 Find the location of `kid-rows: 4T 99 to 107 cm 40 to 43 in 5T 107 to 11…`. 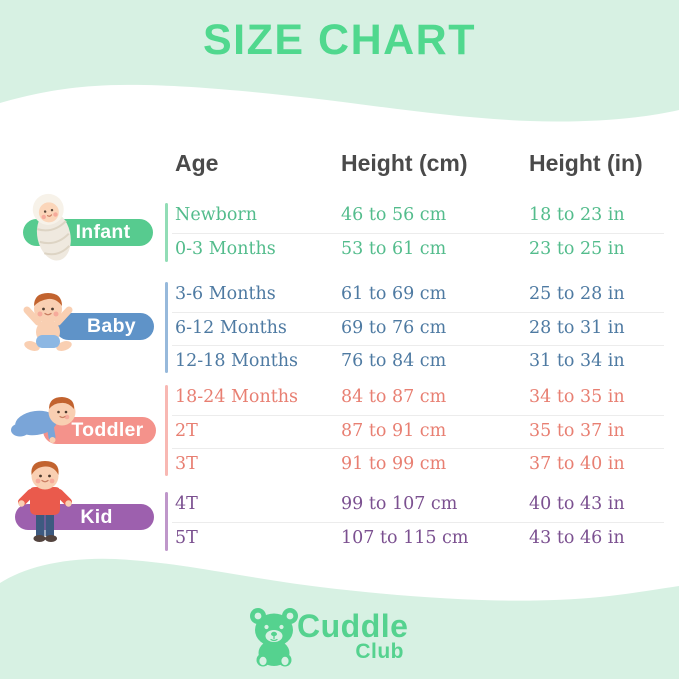

kid-rows: 4T 99 to 107 cm 40 to 43 in 5T 107 to 11… is located at coordinates (418, 522).